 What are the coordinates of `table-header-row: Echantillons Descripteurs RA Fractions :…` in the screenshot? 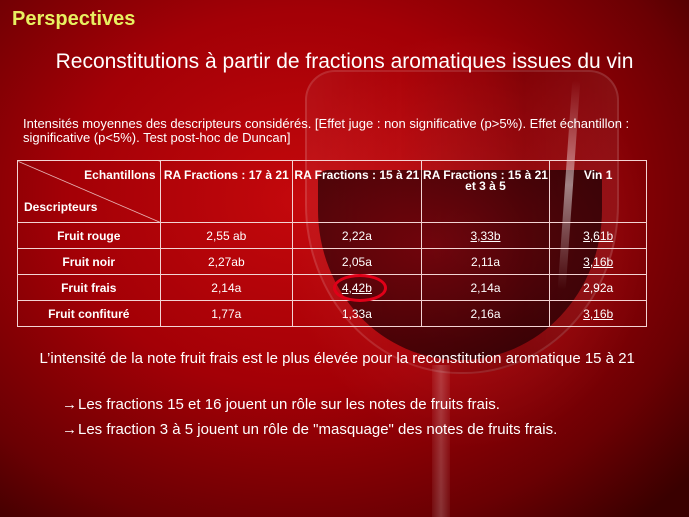 It's located at (332, 191).